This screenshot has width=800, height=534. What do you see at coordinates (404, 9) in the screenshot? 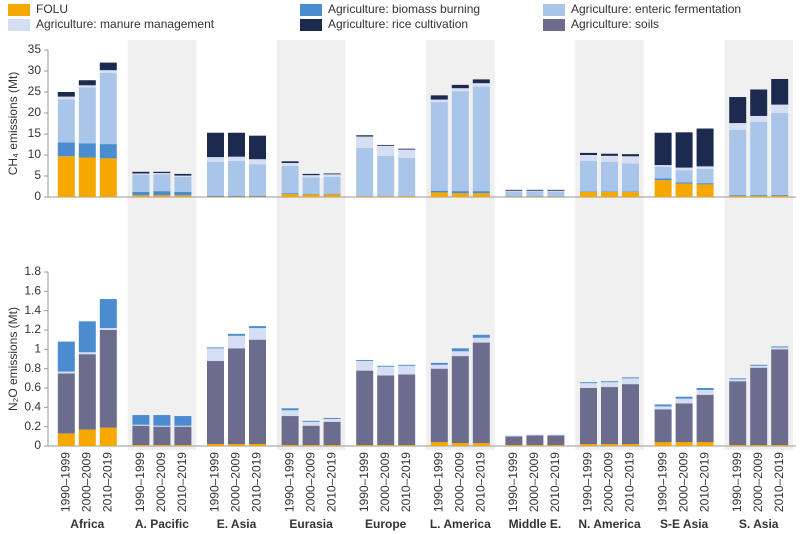
I see `legend-label: Agriculture: biomass burning` at bounding box center [404, 9].